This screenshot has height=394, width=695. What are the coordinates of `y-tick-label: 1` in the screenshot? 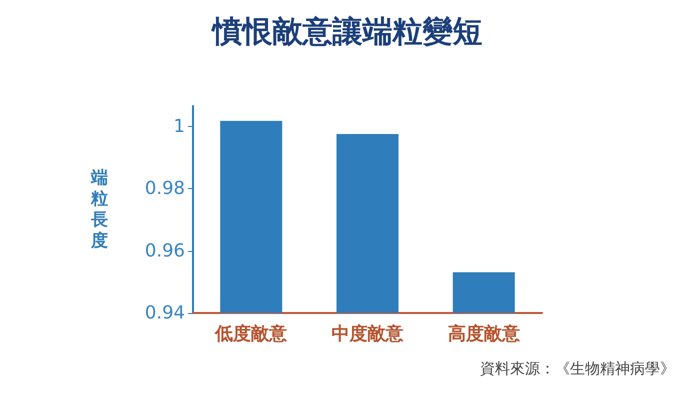 It's located at (179, 127).